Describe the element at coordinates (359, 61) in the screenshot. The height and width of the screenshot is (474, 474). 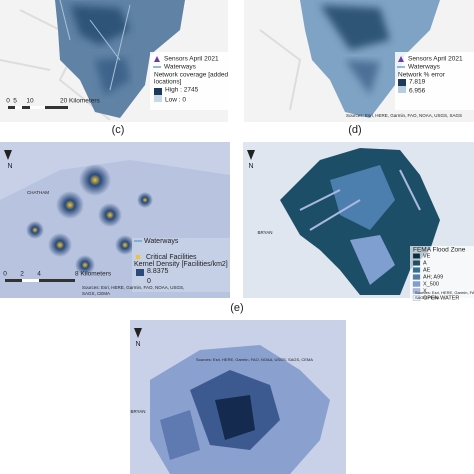
I see `panel-b-map` at that location.